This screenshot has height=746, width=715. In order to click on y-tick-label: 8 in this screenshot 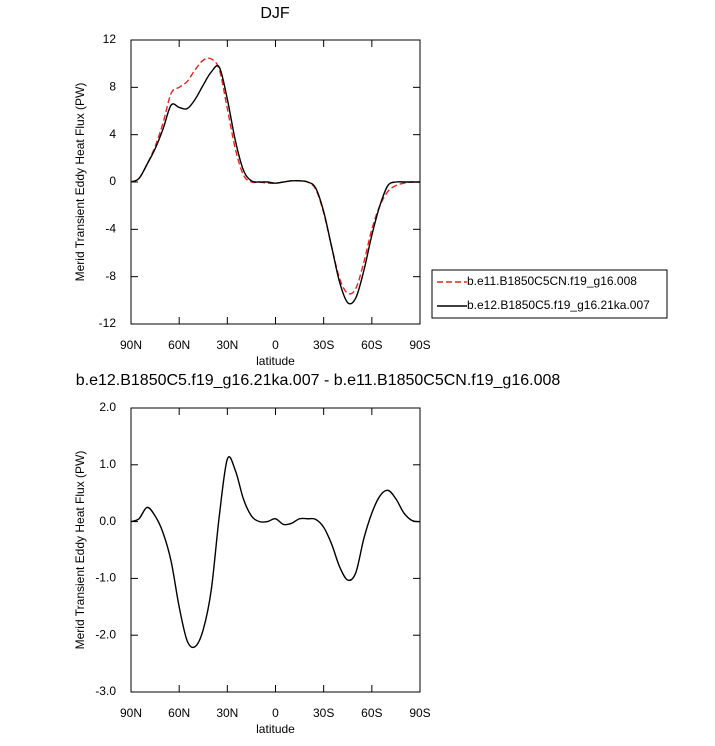, I will do `click(112, 87)`.